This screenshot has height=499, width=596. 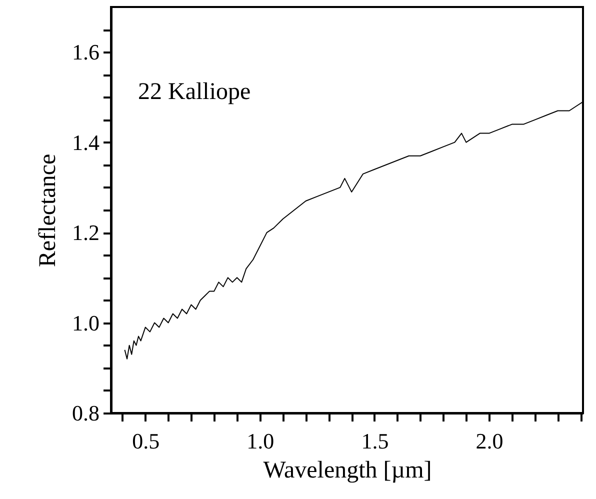 I want to click on y-tick-label: 1.0, so click(x=86, y=323).